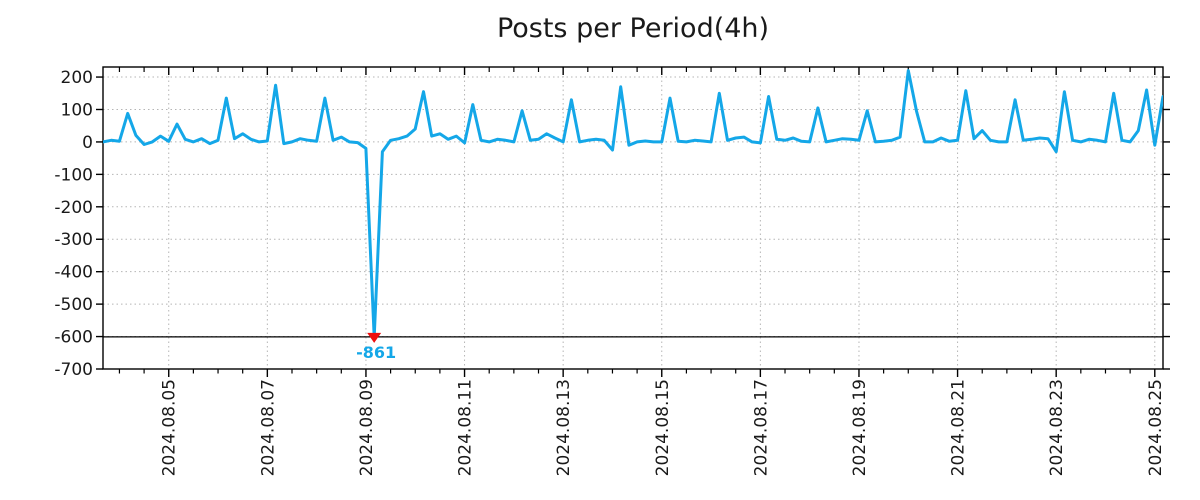  Describe the element at coordinates (77, 110) in the screenshot. I see `y-tick-label: 100` at that location.